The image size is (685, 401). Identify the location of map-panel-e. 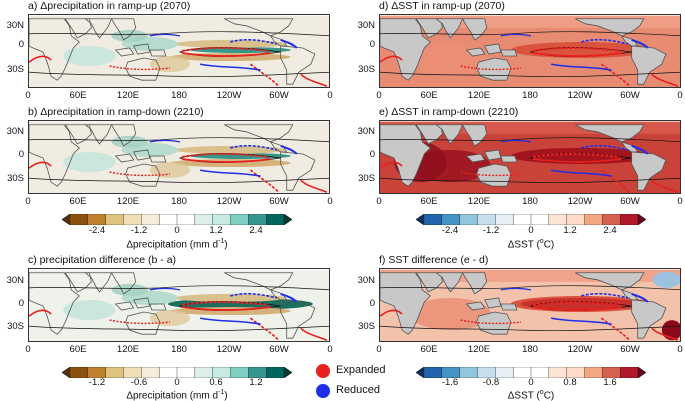
(530, 157).